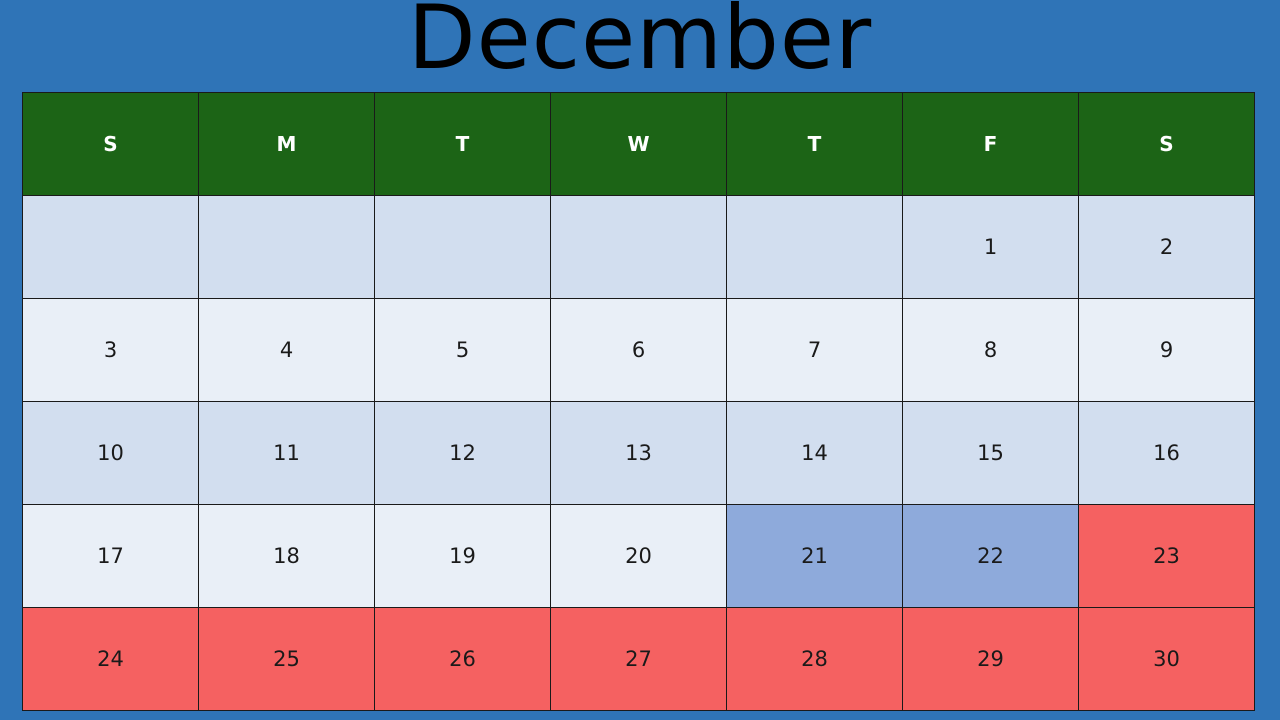 Image resolution: width=1280 pixels, height=720 pixels. I want to click on weekday-wednesday: W, so click(638, 144).